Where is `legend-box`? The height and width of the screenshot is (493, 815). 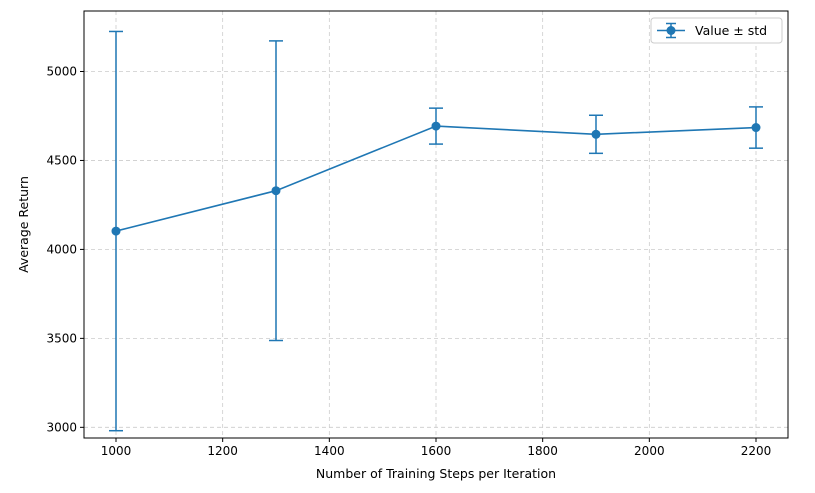 legend-box is located at coordinates (716, 30).